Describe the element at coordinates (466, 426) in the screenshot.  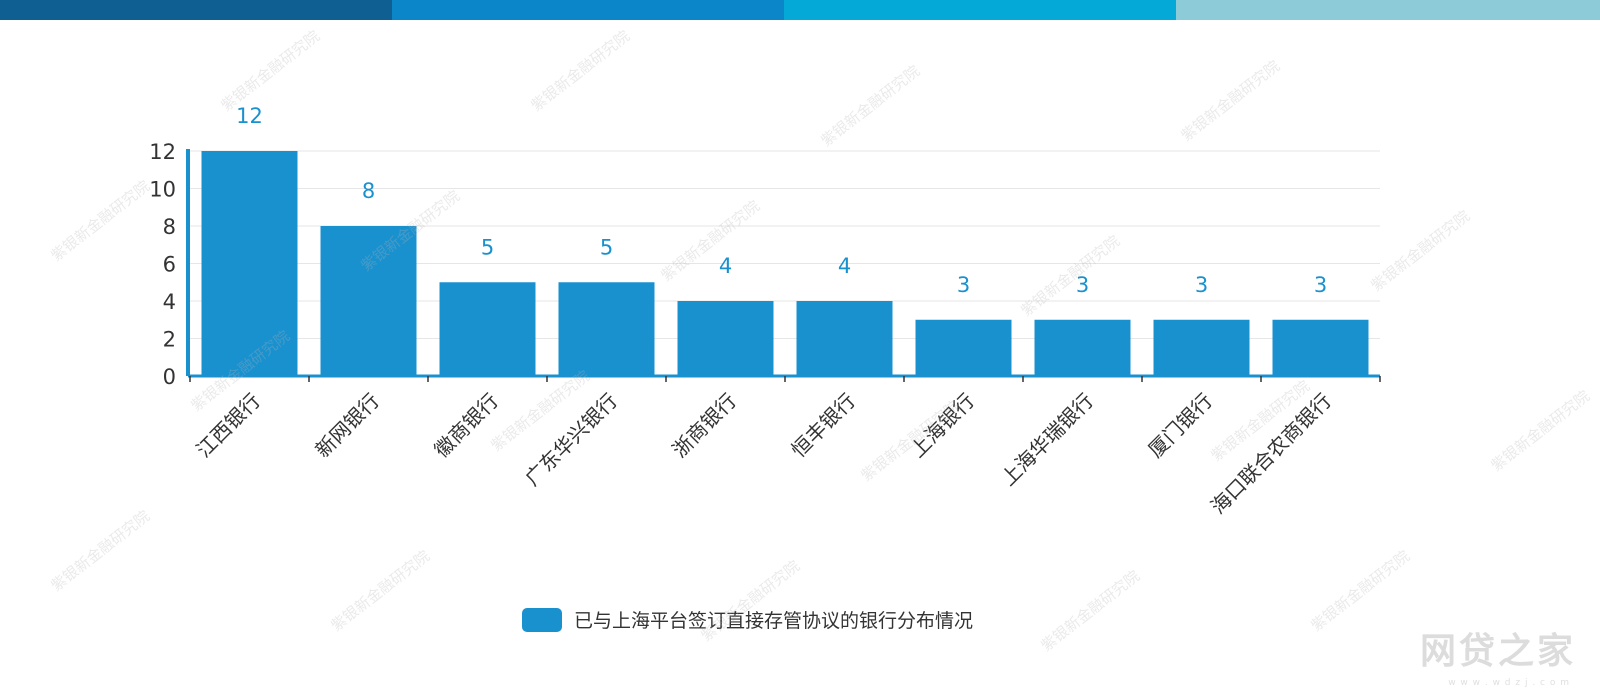
I see `x-tick-label: 徽商银行` at that location.